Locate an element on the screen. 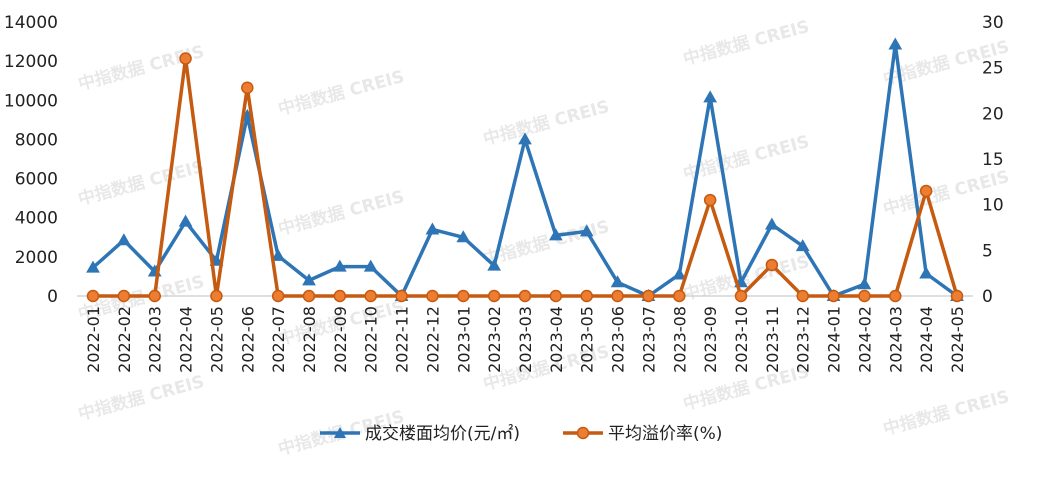 This screenshot has width=1043, height=483. legend-marker-triangle is located at coordinates (340, 432).